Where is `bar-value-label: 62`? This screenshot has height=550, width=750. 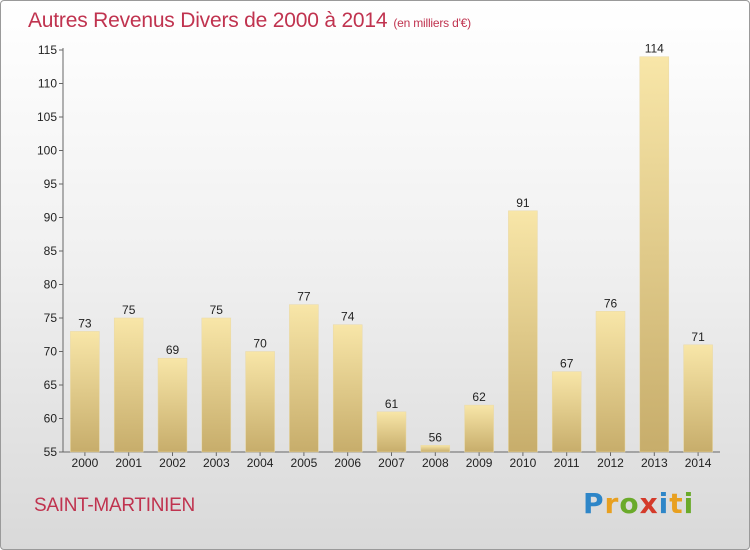
bar-value-label: 62 is located at coordinates (479, 397).